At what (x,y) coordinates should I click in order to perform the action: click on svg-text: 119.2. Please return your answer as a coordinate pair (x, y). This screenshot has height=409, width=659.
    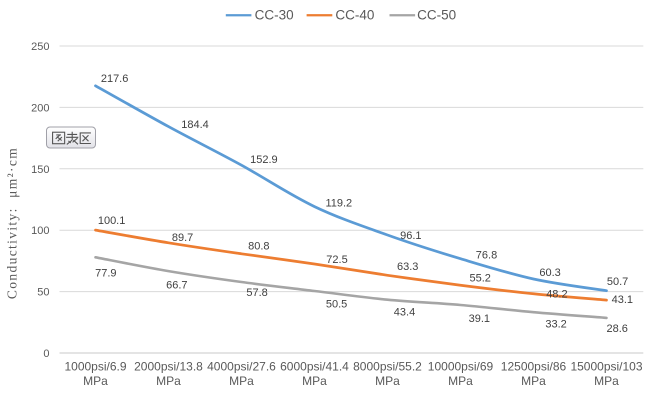
    Looking at the image, I should click on (338, 203).